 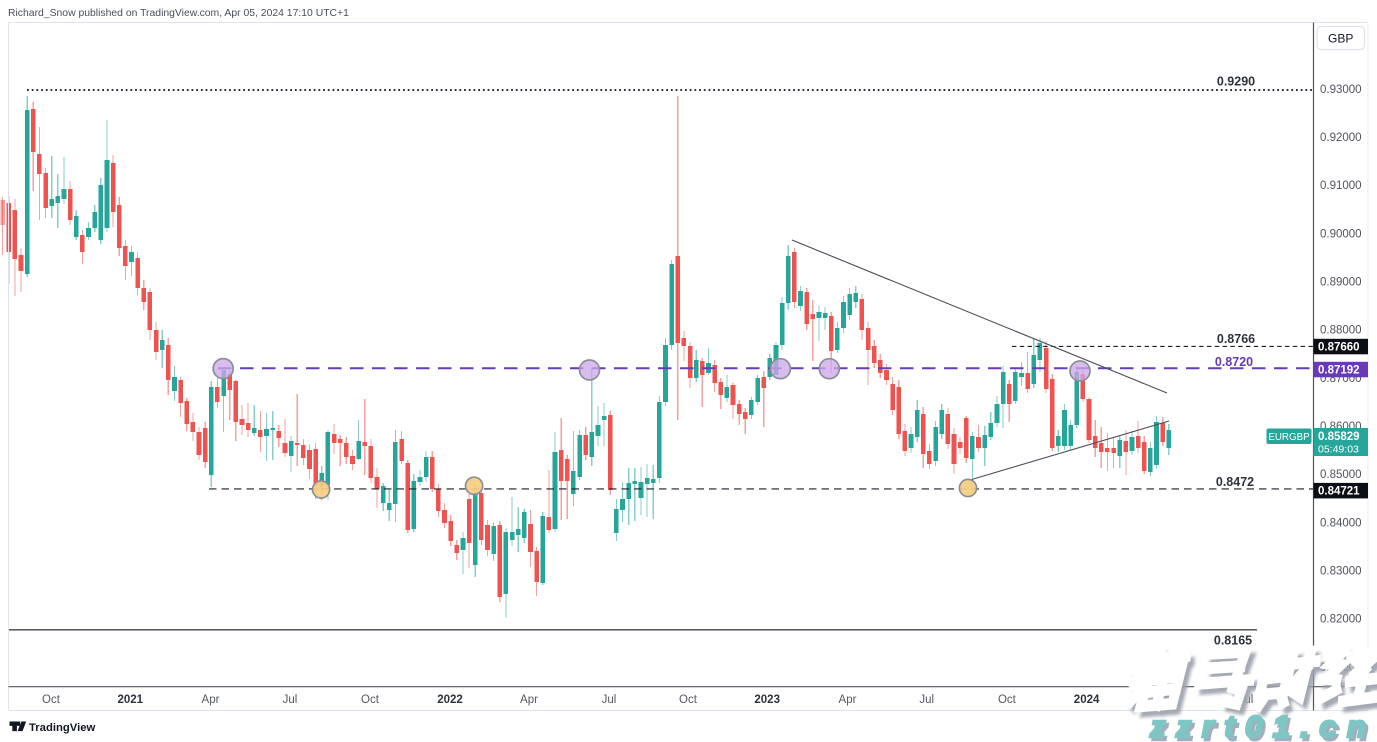 What do you see at coordinates (62, 728) in the screenshot?
I see `svg-text: TradingView` at bounding box center [62, 728].